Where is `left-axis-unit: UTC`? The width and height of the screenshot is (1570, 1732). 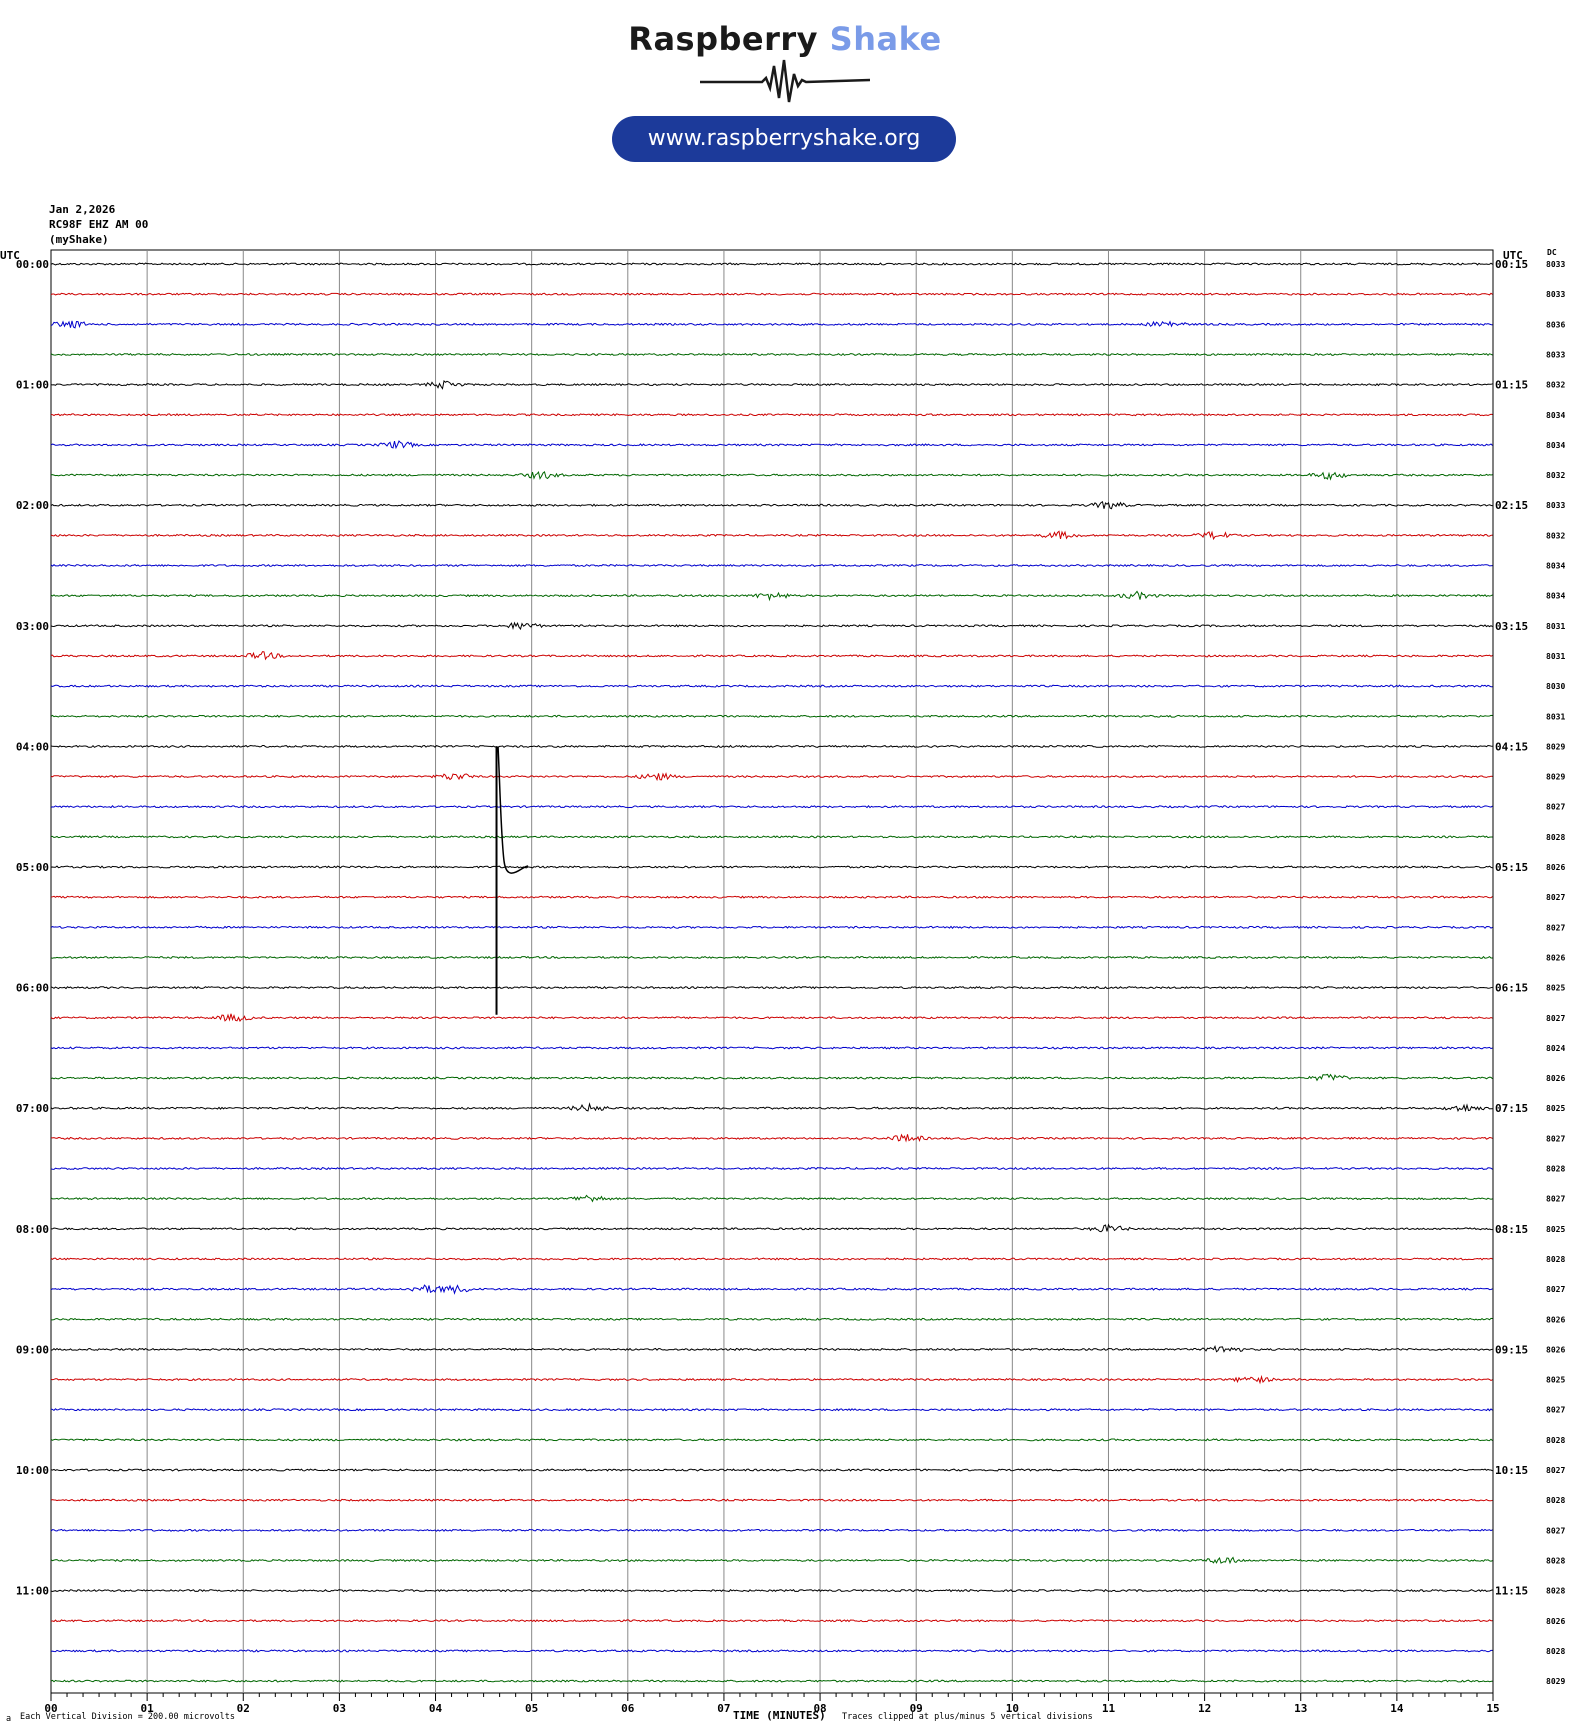 left-axis-unit: UTC is located at coordinates (10, 255).